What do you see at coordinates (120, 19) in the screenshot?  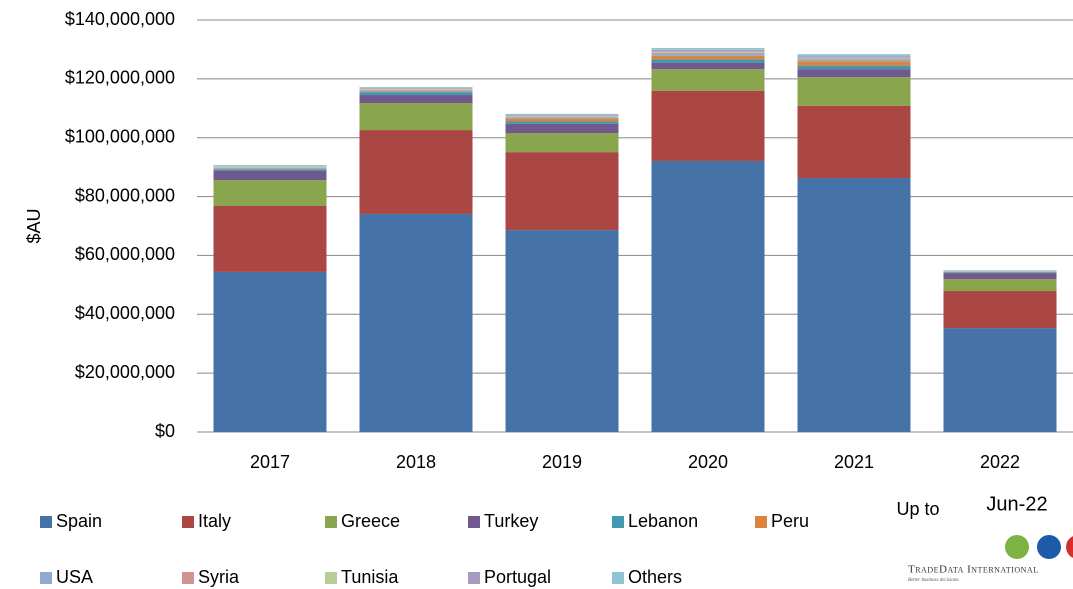 I see `y-tick-label: $140,000,000` at bounding box center [120, 19].